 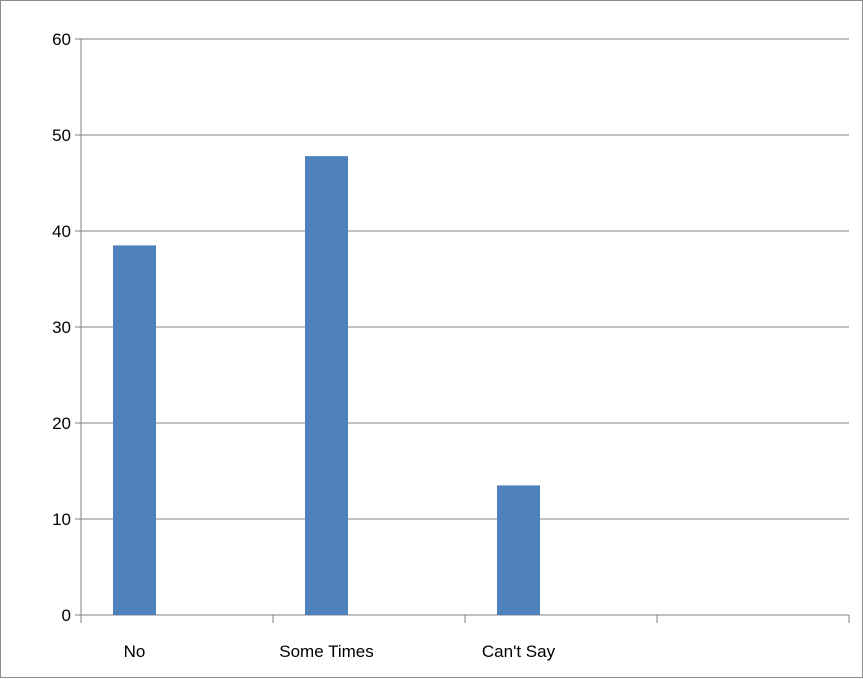 I want to click on x-tick-label: No, so click(x=135, y=651).